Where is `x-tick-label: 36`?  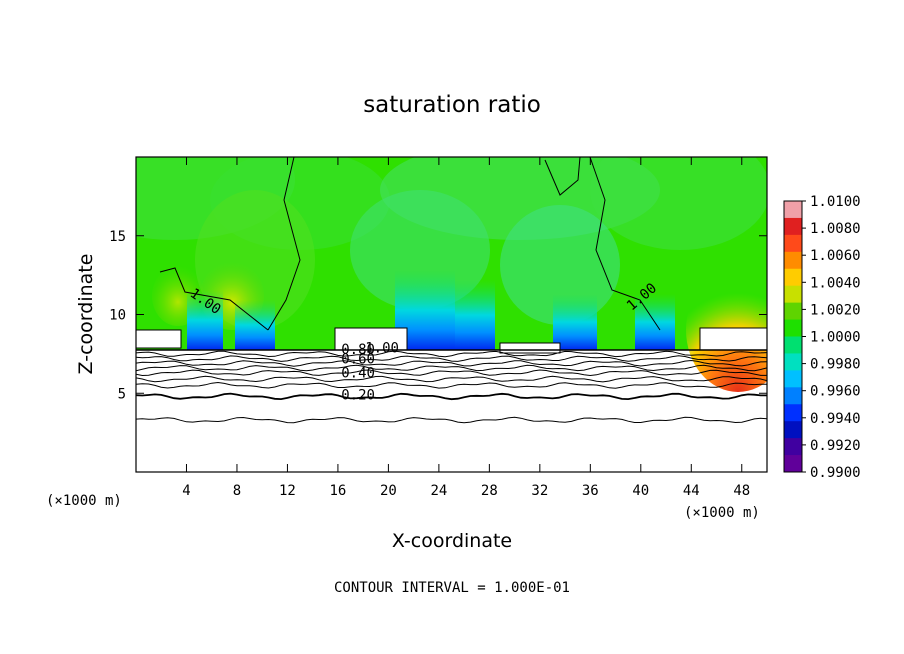 x-tick-label: 36 is located at coordinates (590, 491).